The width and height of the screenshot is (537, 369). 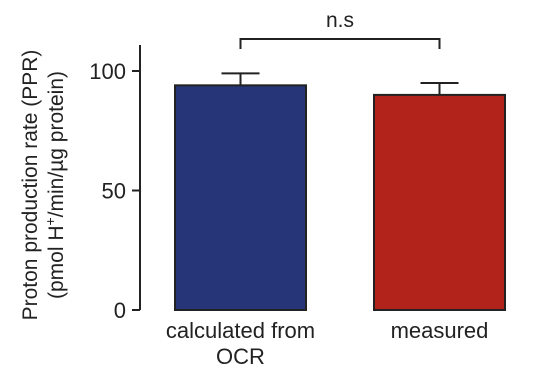 I want to click on x-tick-label-1-0: measured, so click(x=440, y=330).